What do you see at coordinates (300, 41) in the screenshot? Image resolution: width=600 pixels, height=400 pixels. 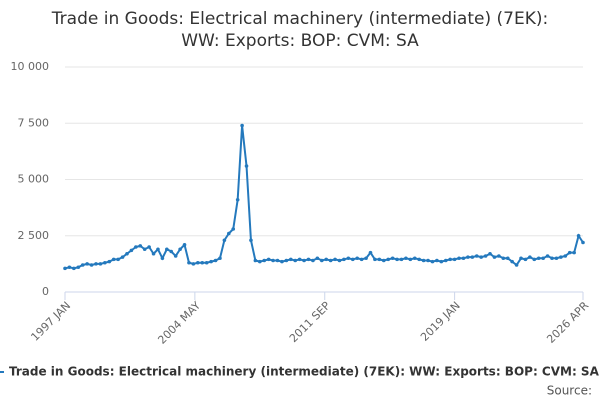 I see `chart-title: WW: Exports: BOP: CVM: SA` at bounding box center [300, 41].